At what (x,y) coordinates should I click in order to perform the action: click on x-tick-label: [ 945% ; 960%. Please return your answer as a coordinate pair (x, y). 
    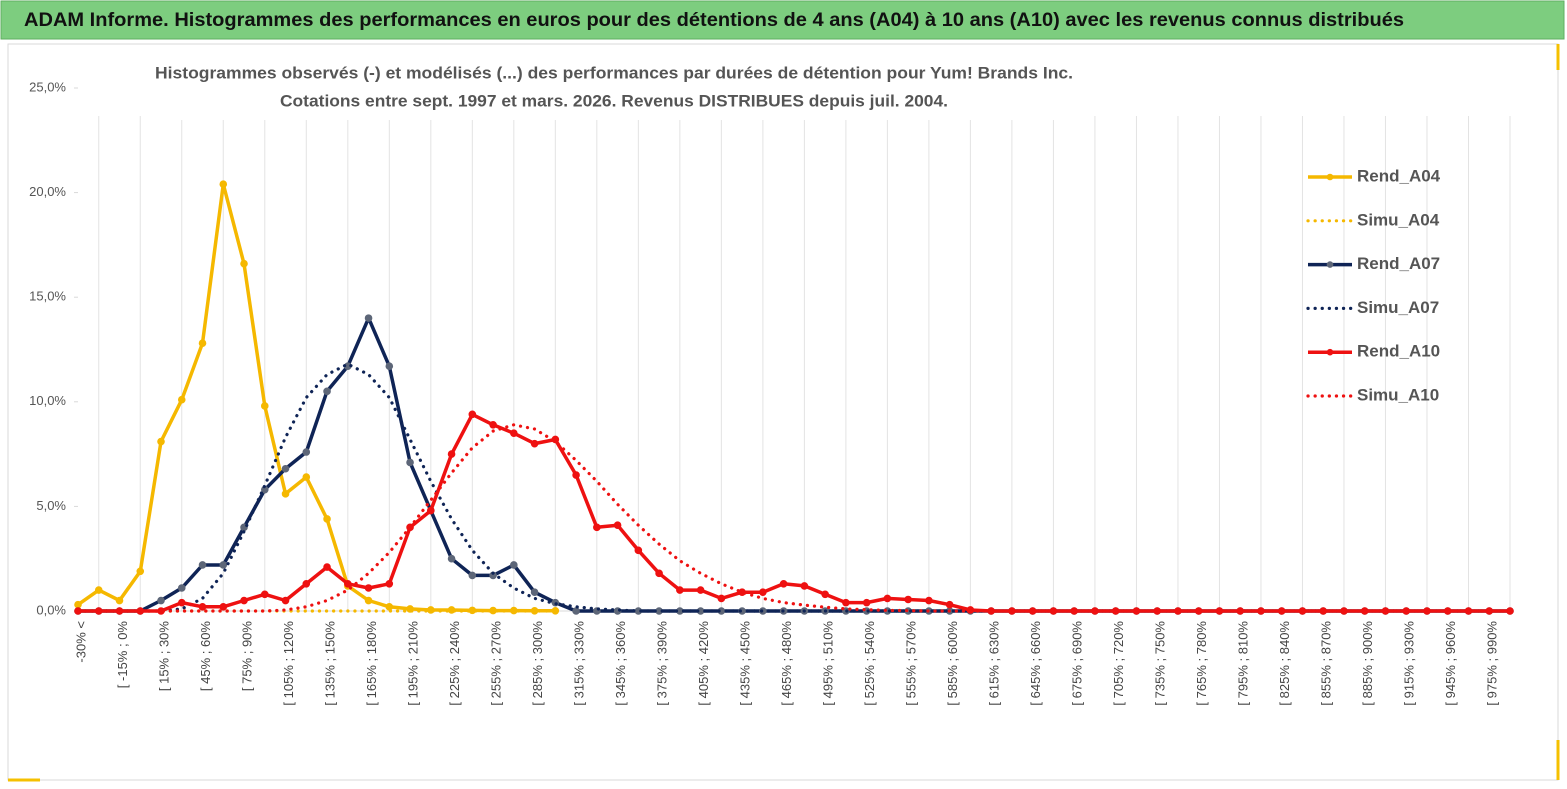
    Looking at the image, I should click on (1450, 663).